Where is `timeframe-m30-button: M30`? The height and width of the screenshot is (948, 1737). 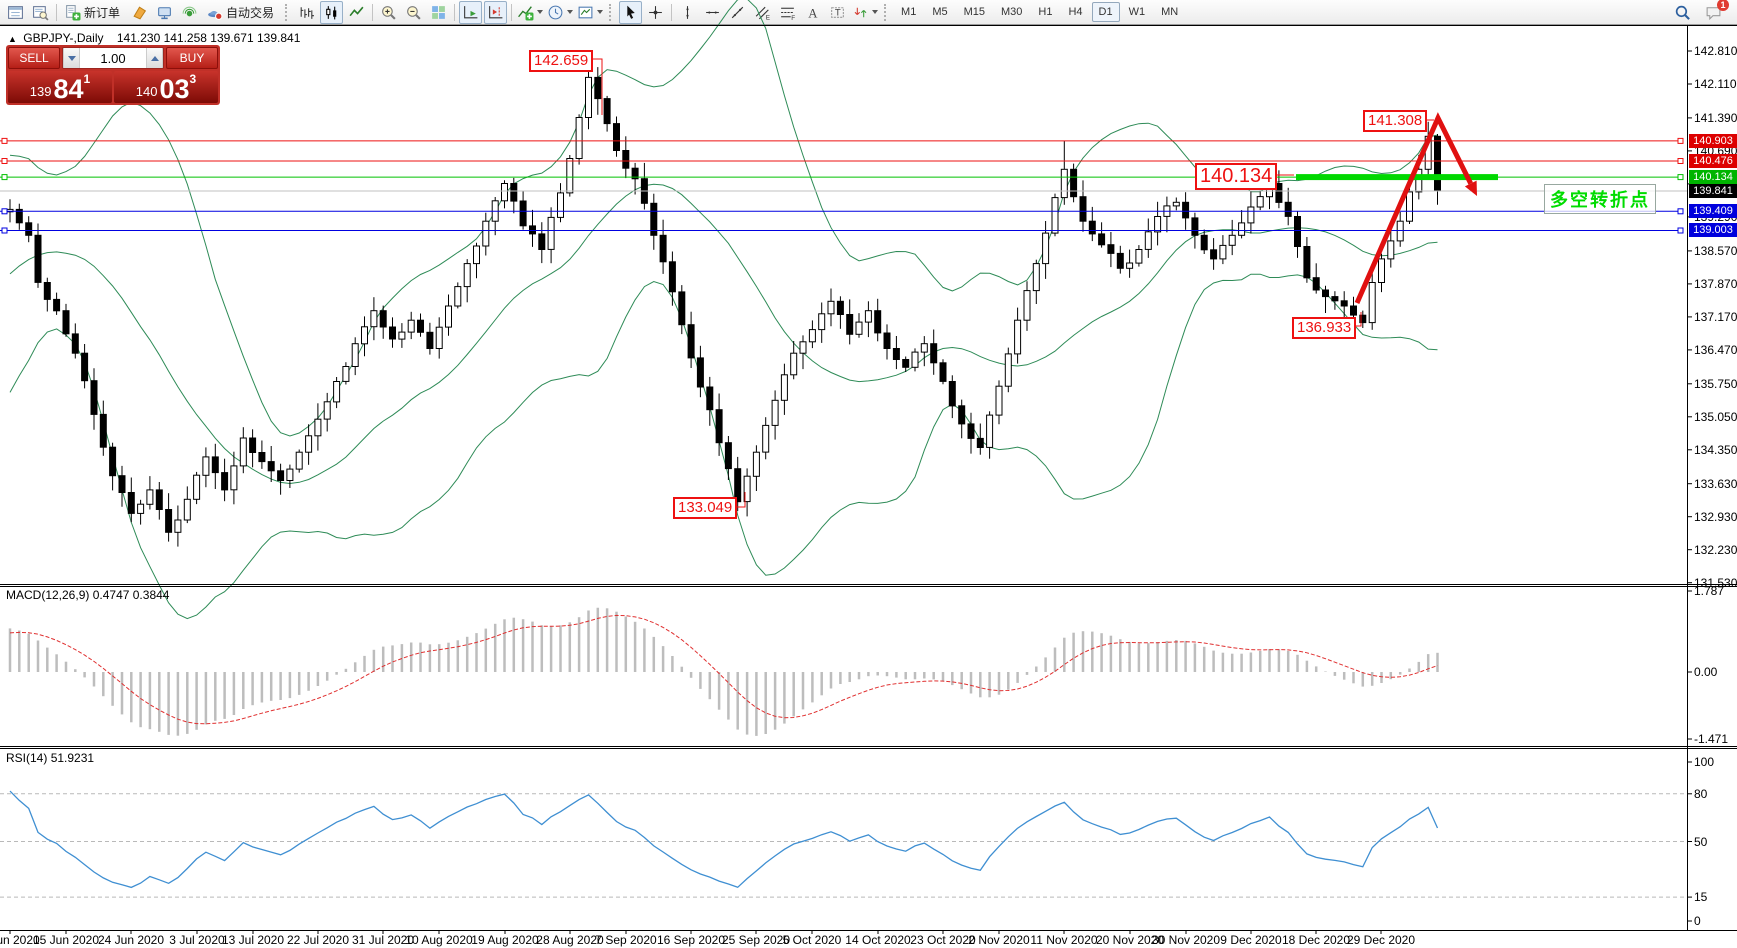
timeframe-m30-button: M30 is located at coordinates (1012, 12).